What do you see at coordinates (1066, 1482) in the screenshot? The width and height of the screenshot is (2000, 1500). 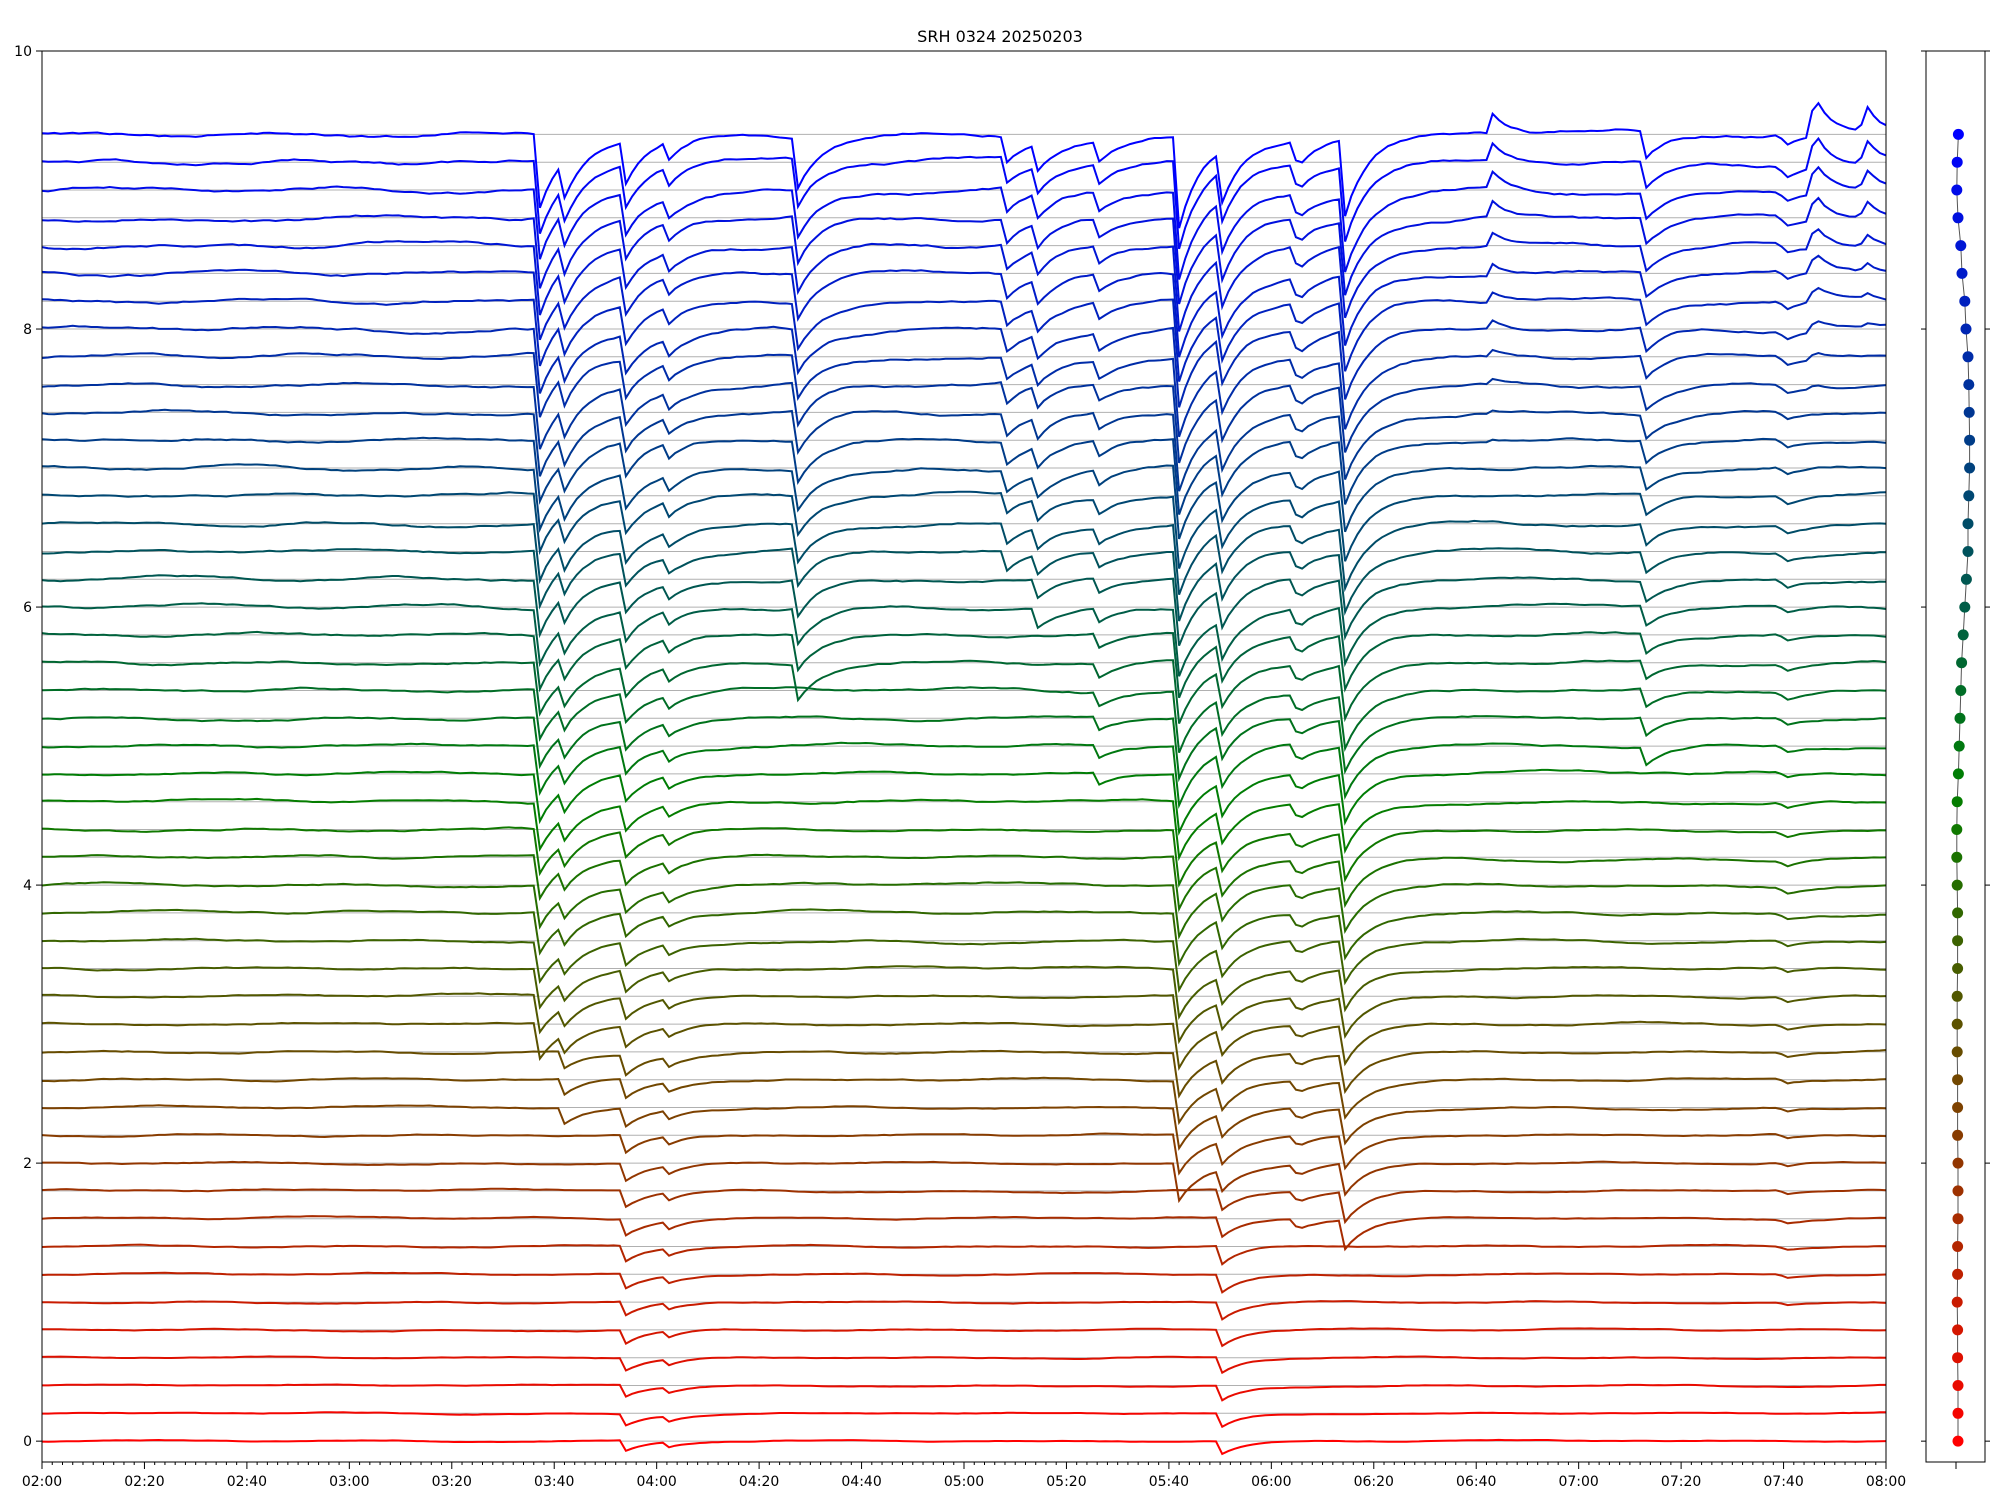 I see `x-tick-label: 05:20` at bounding box center [1066, 1482].